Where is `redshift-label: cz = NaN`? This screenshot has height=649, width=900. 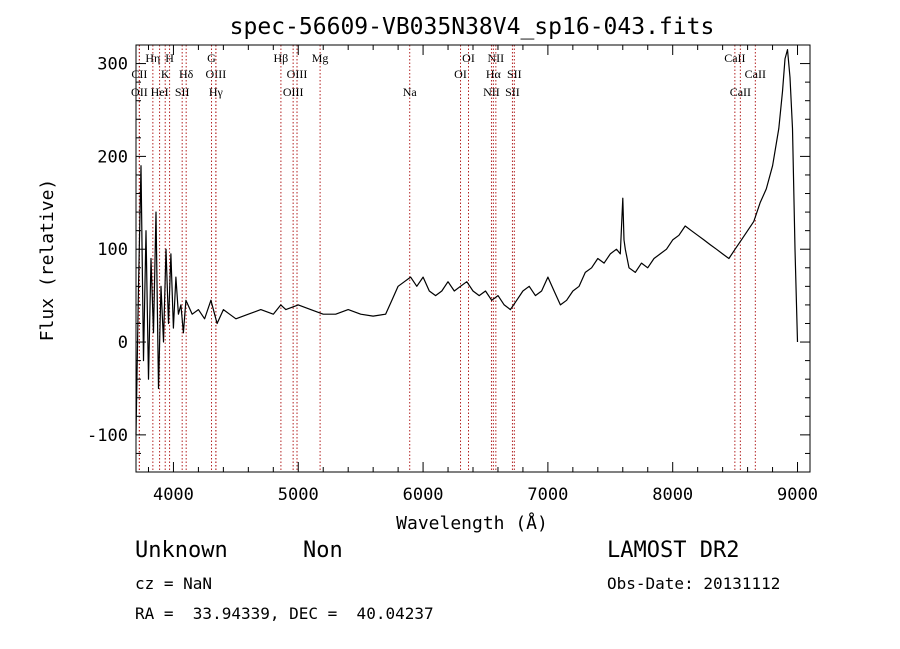 redshift-label: cz = NaN is located at coordinates (174, 583).